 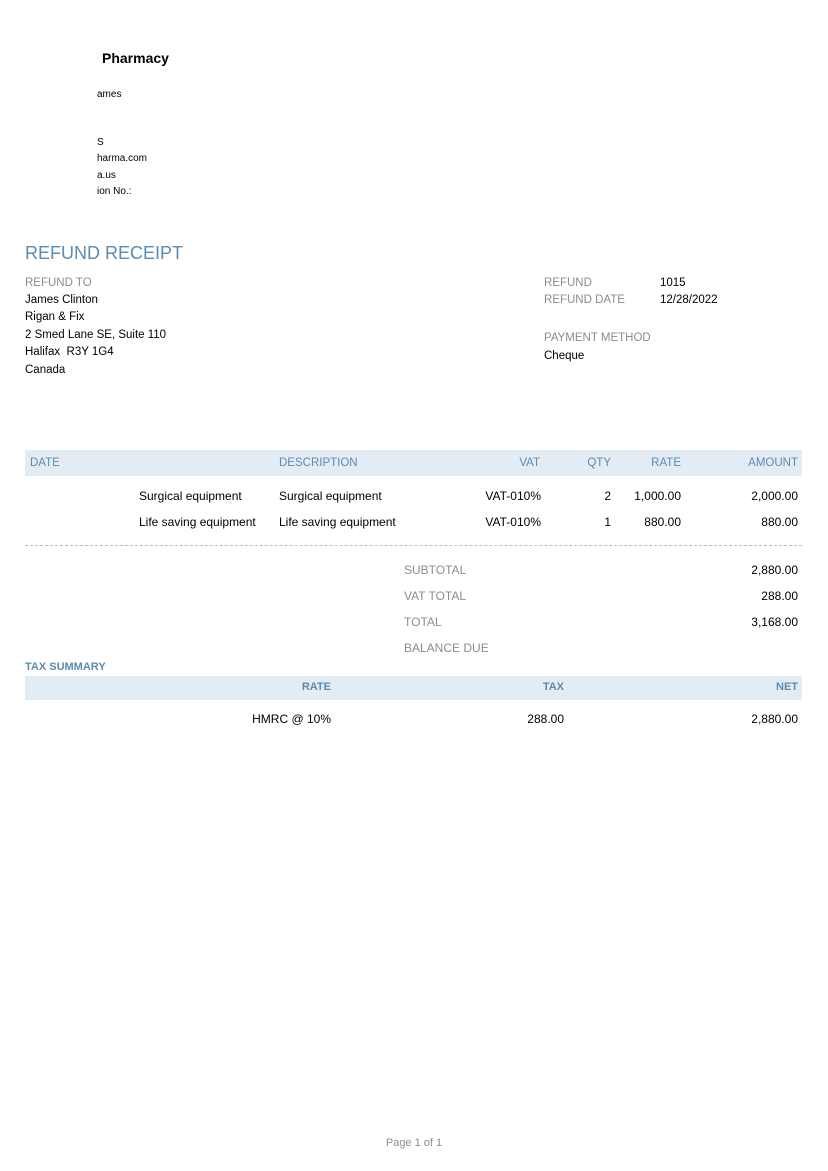 I want to click on refund-to-street: 2 Smed Lane SE, Suite 110, so click(x=96, y=335).